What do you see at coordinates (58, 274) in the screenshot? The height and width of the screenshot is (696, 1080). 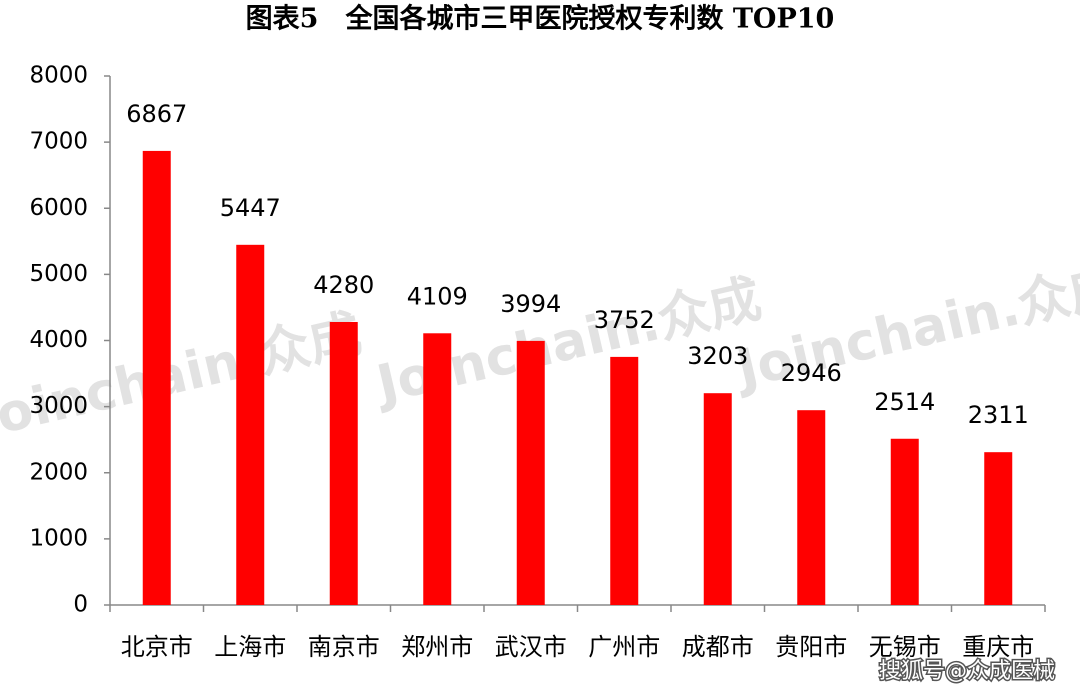 I see `y-tick-label: 5000` at bounding box center [58, 274].